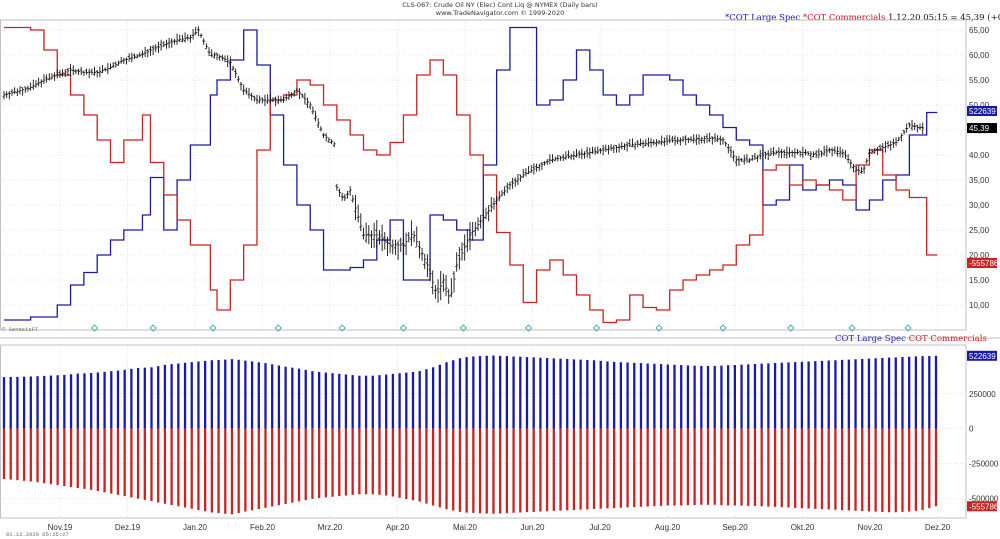 The width and height of the screenshot is (1000, 539). What do you see at coordinates (984, 464) in the screenshot?
I see `bottom-y-tick-label: -250000` at bounding box center [984, 464].